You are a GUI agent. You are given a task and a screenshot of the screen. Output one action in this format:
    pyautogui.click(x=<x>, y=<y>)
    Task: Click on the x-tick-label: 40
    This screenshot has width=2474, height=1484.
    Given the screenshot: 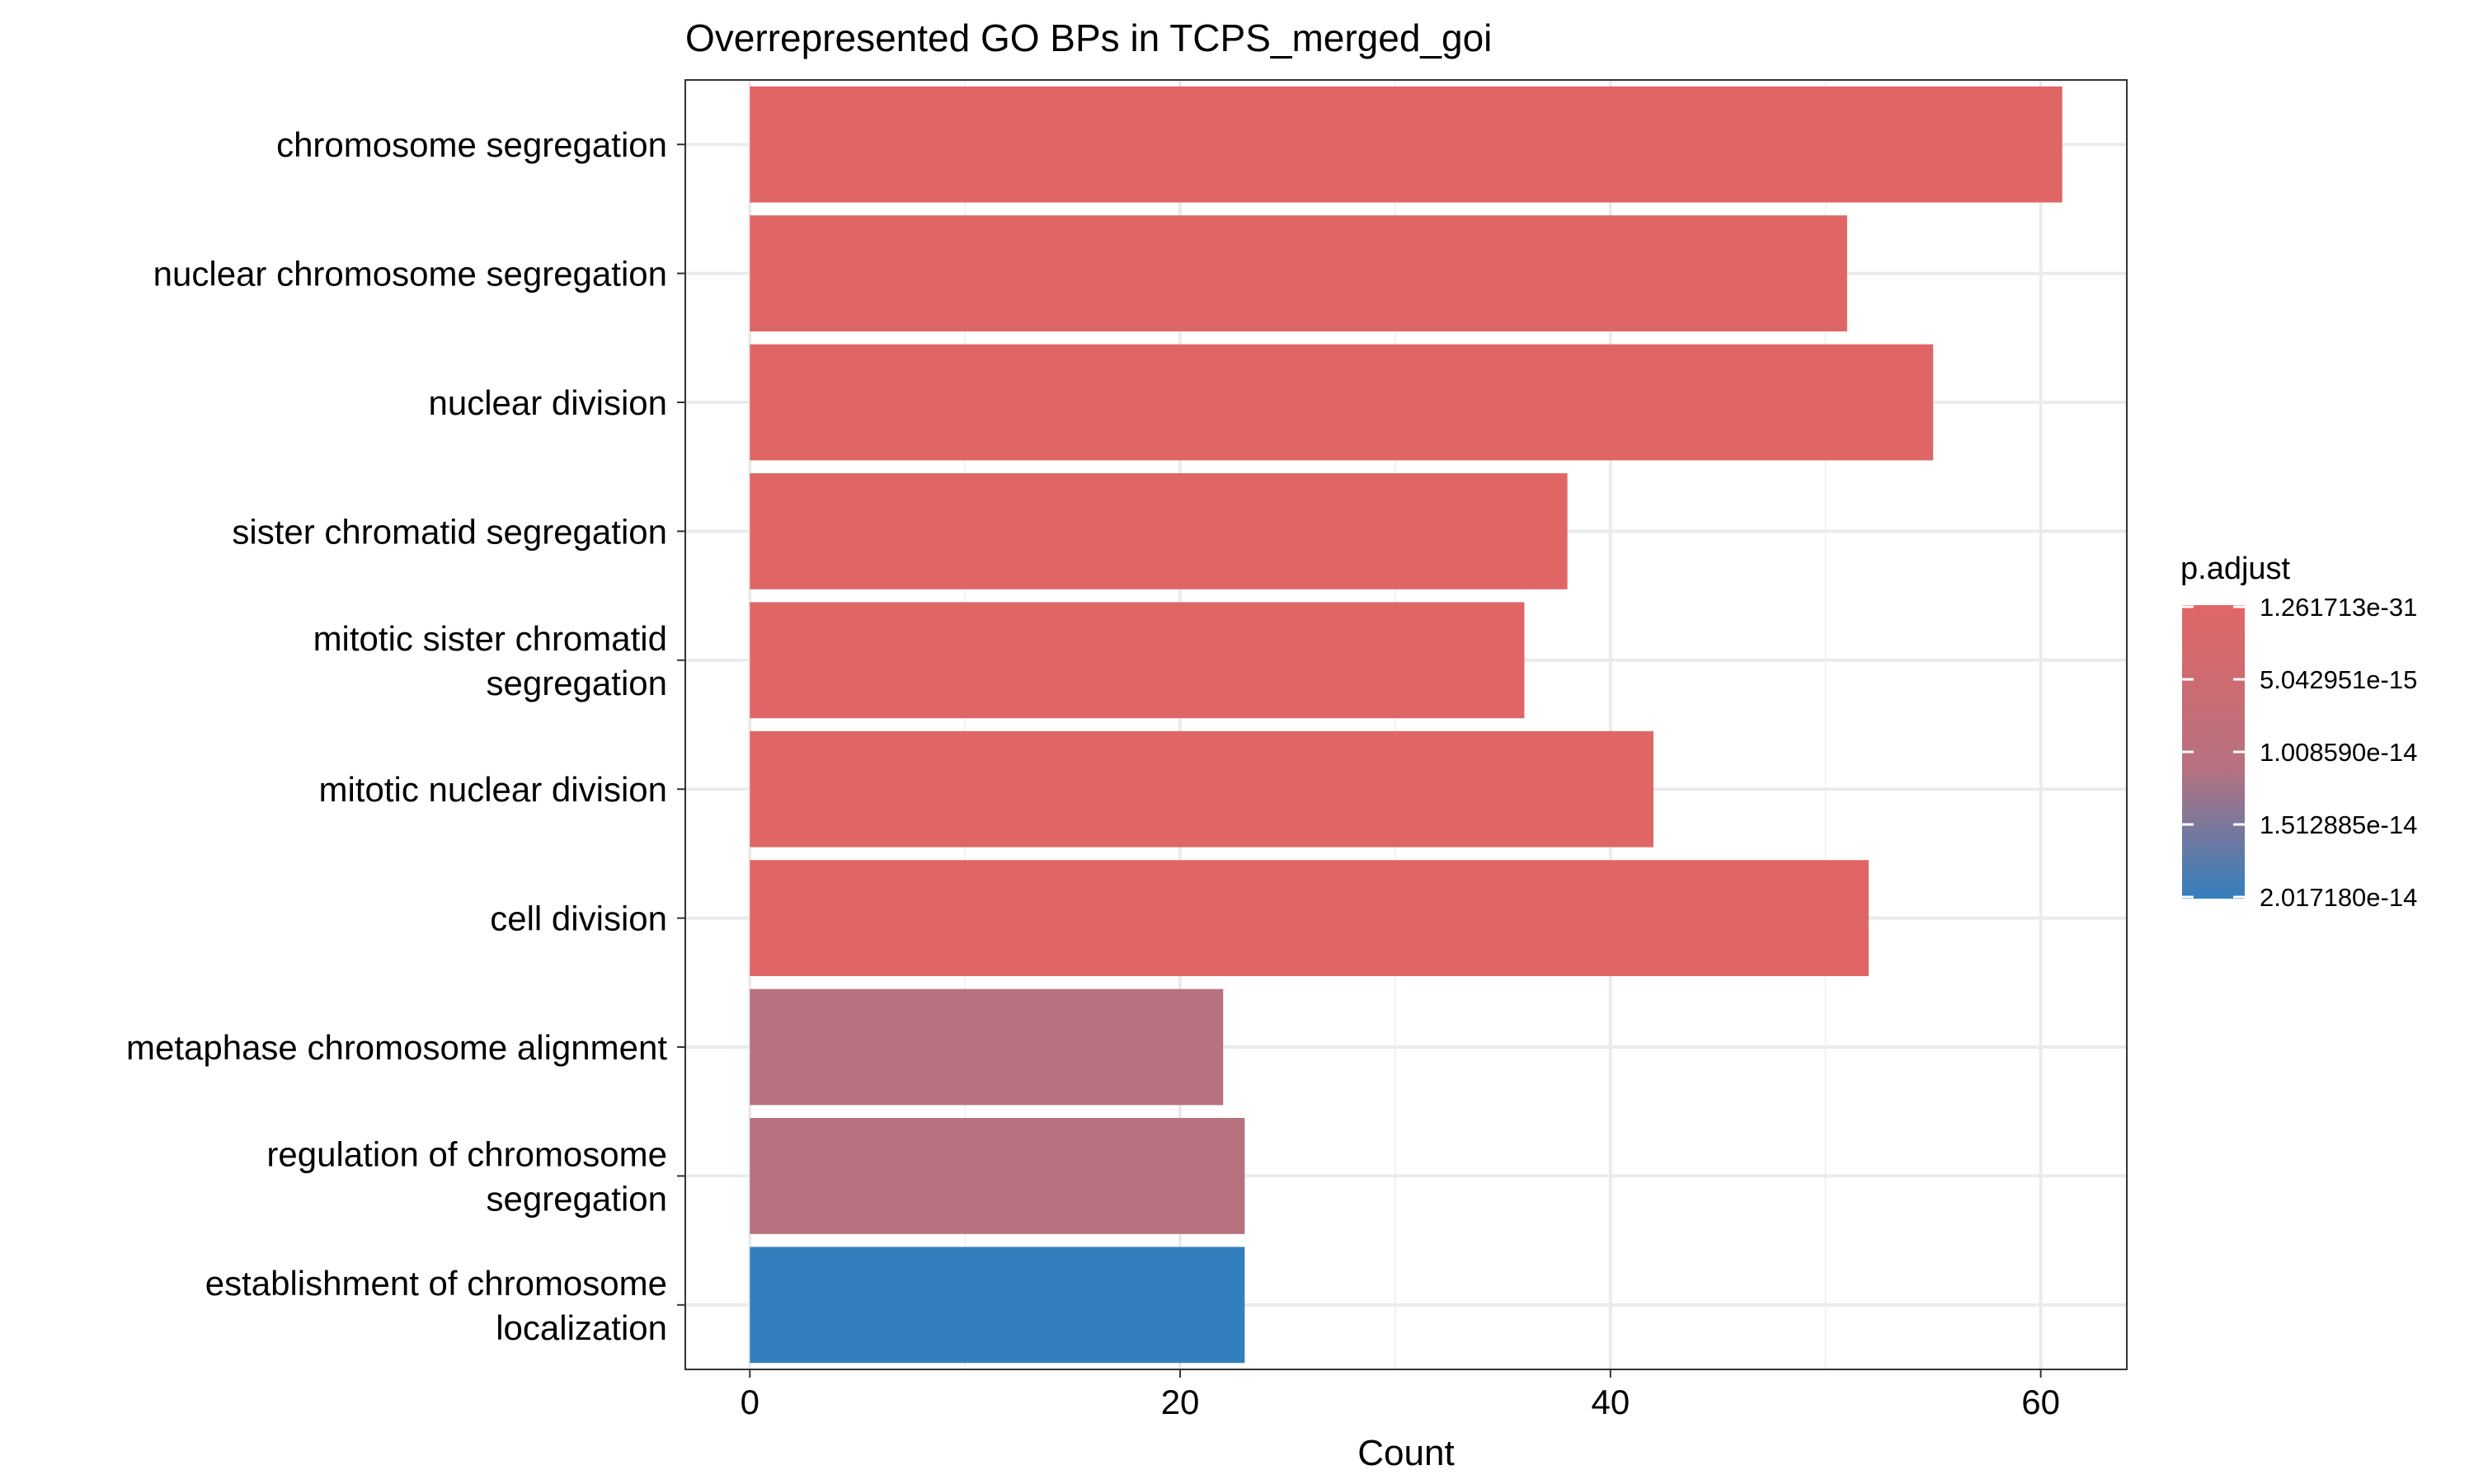 What is the action you would take?
    pyautogui.click(x=1610, y=1402)
    